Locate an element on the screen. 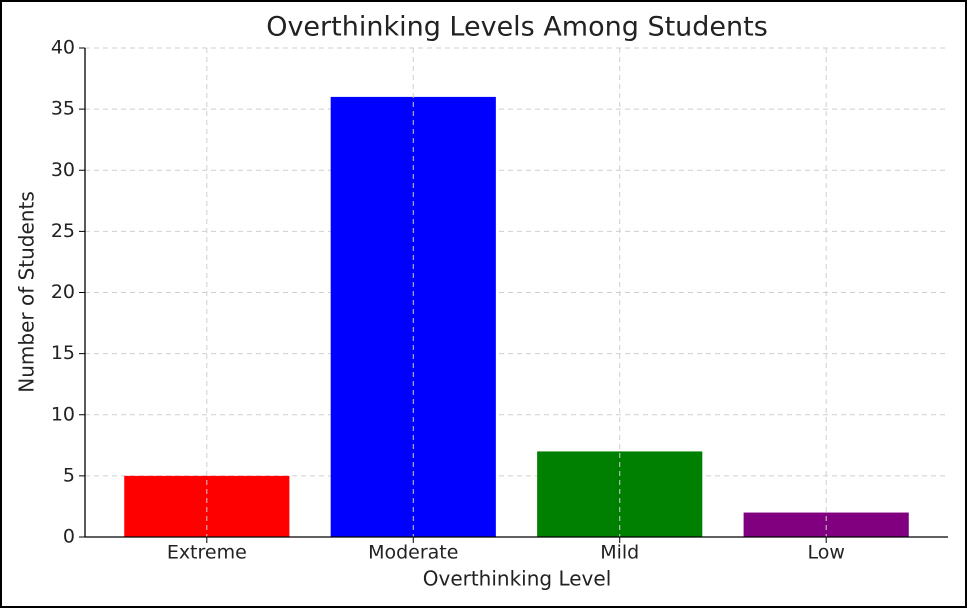  x-tick-label: Extreme is located at coordinates (207, 553).